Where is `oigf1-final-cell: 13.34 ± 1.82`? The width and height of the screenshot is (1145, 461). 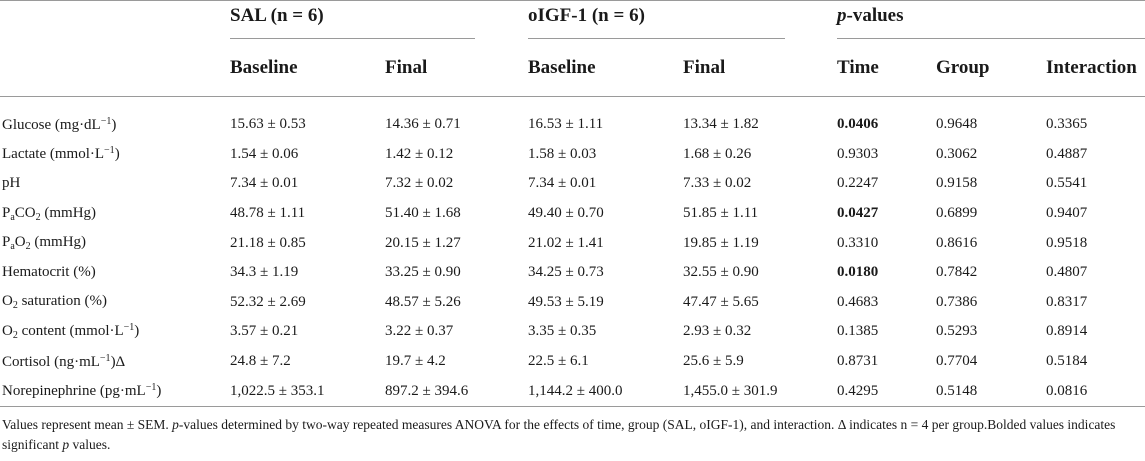 oigf1-final-cell: 13.34 ± 1.82 is located at coordinates (721, 124).